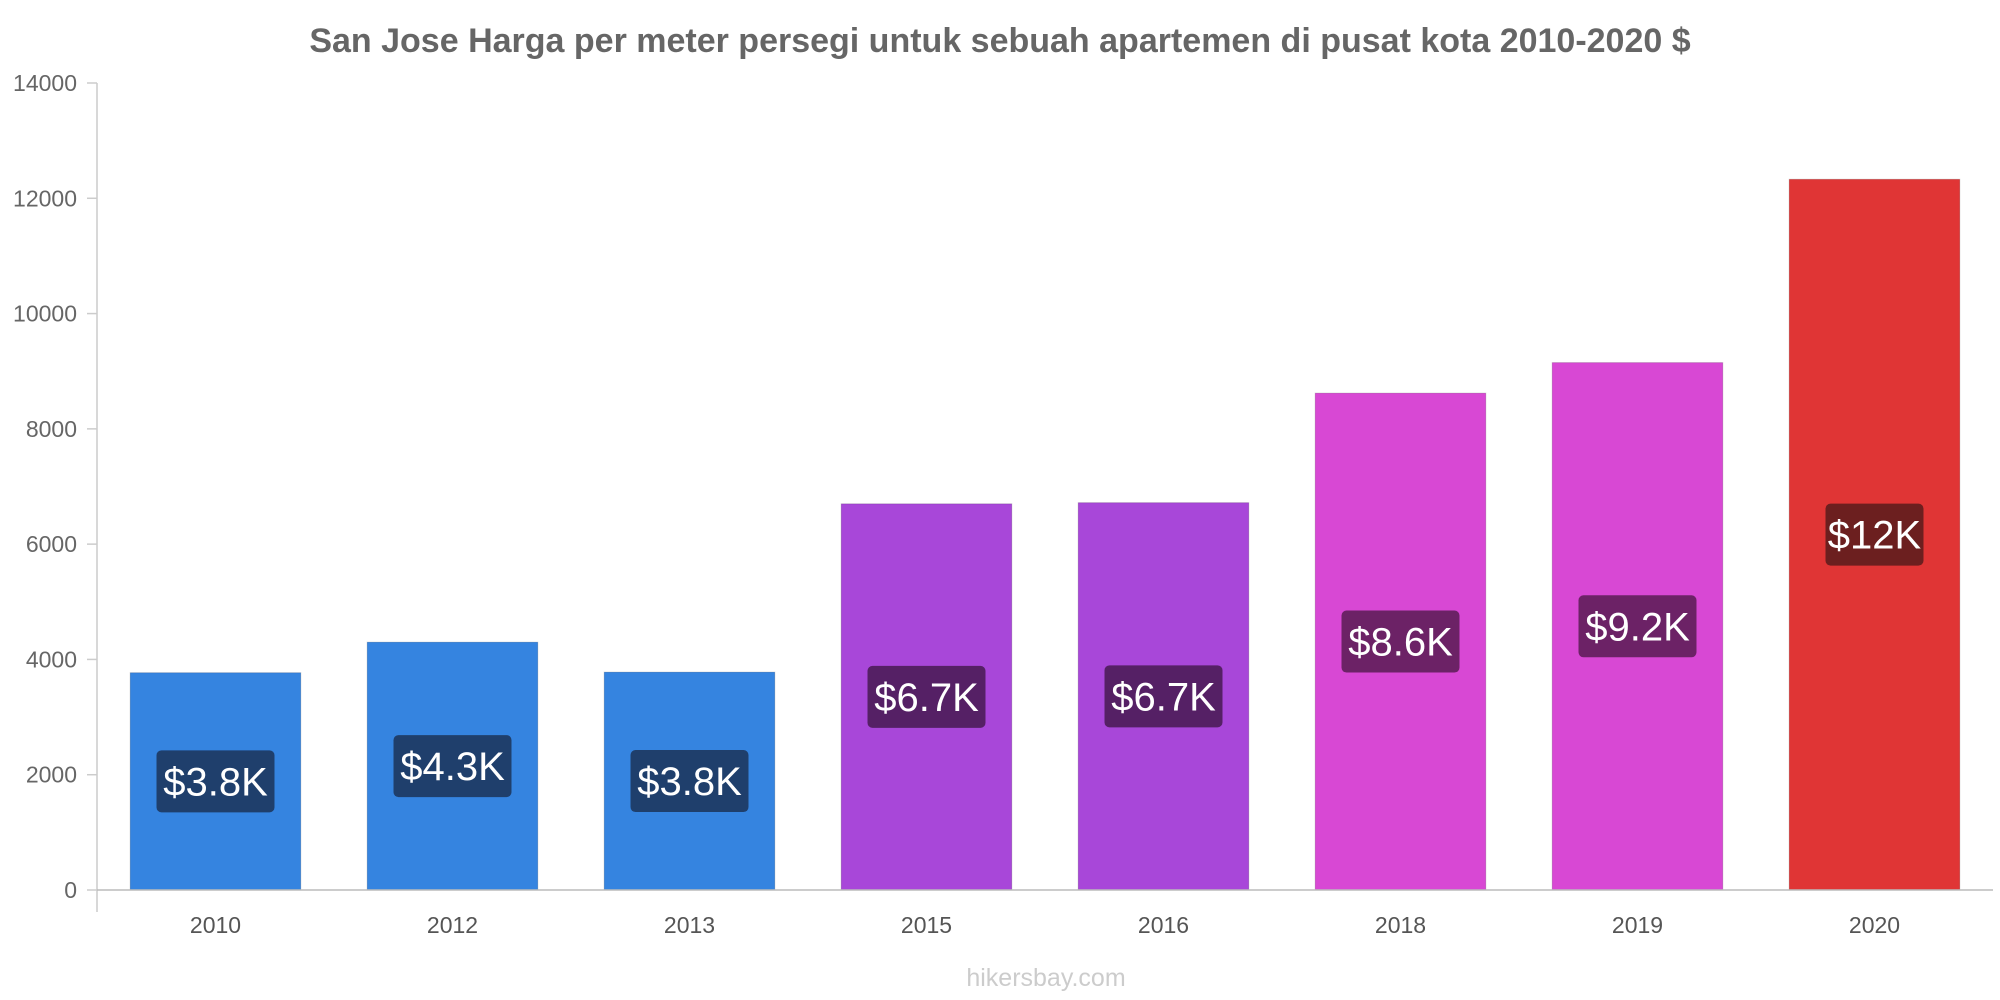 This screenshot has height=1000, width=2000. What do you see at coordinates (70, 890) in the screenshot?
I see `y-tick-label: 0` at bounding box center [70, 890].